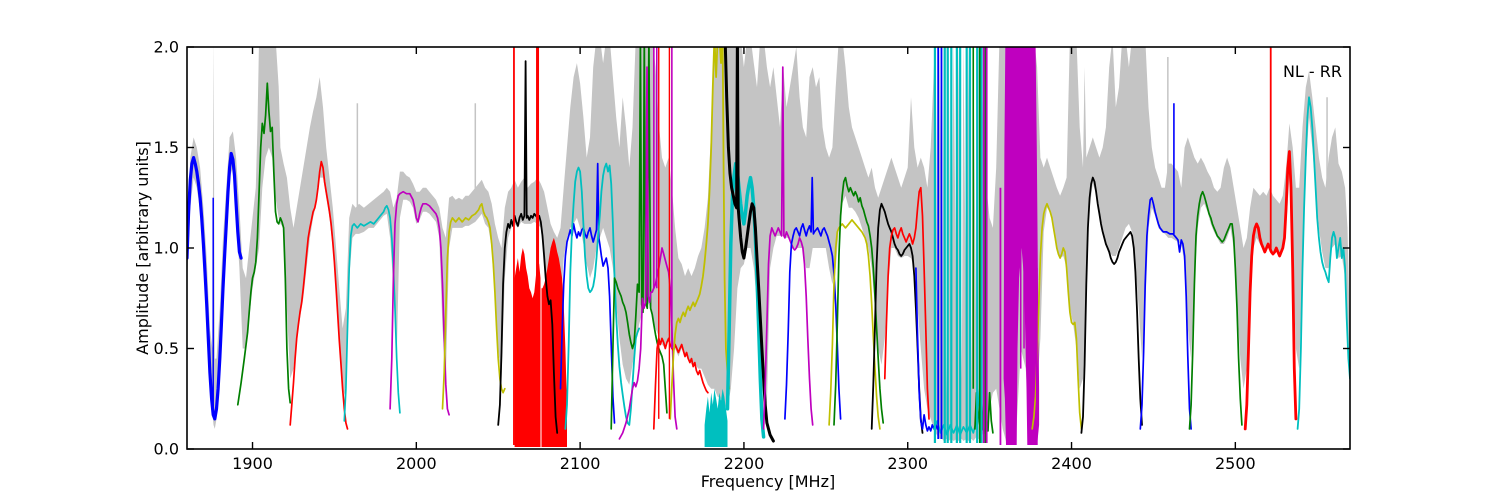 This screenshot has width=1500, height=500. Describe the element at coordinates (854, 324) in the screenshot. I see `series-sb18` at that location.